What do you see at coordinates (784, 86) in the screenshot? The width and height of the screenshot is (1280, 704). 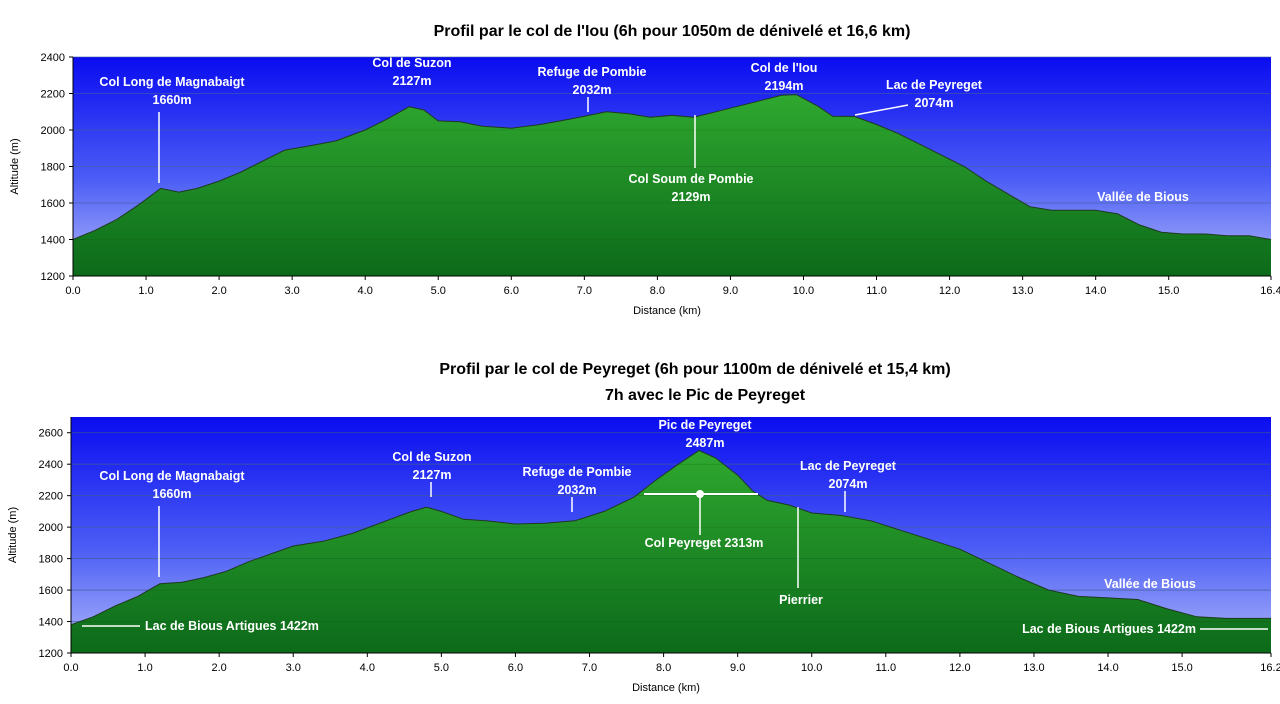 I see `annotation-value: 2194m` at bounding box center [784, 86].